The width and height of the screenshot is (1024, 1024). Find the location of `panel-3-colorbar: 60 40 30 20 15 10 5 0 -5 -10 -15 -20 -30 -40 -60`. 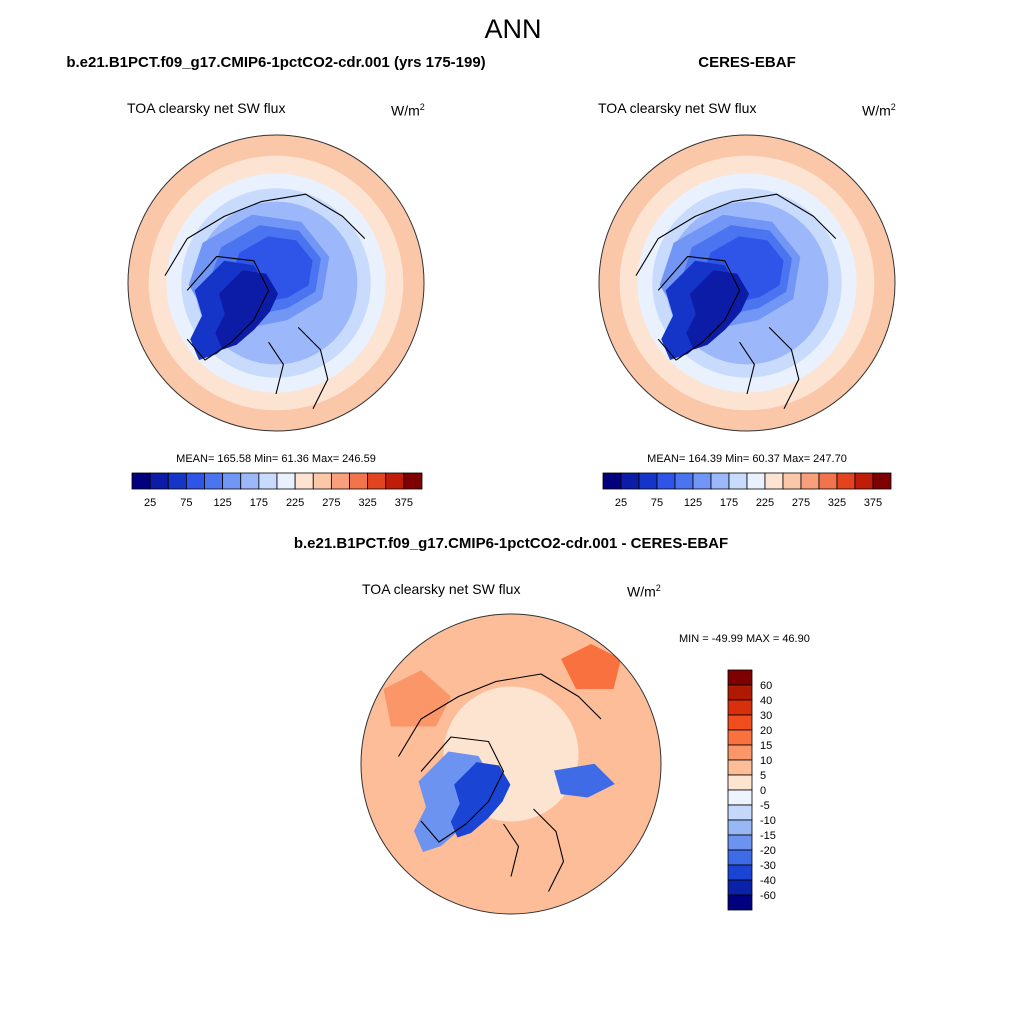

panel-3-colorbar: 60 40 30 20 15 10 5 0 -5 -10 -15 -20 -30 -40 -60 is located at coordinates (751, 790).